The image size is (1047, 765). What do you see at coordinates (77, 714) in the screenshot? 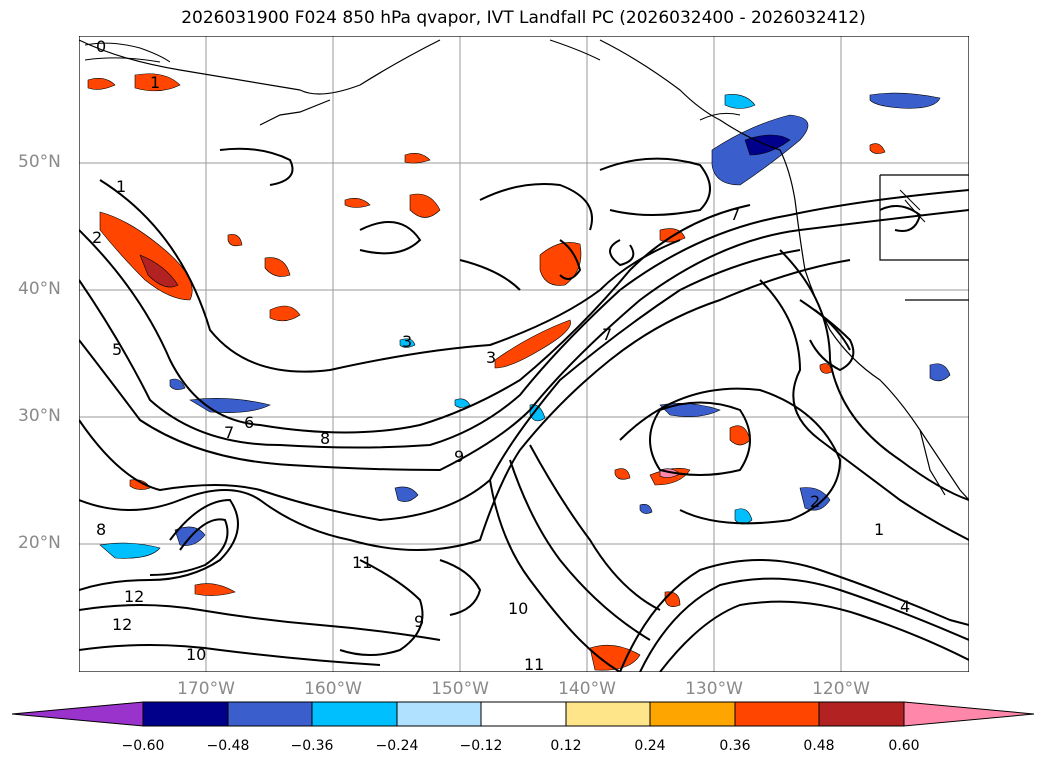
I see `colorbar-under` at bounding box center [77, 714].